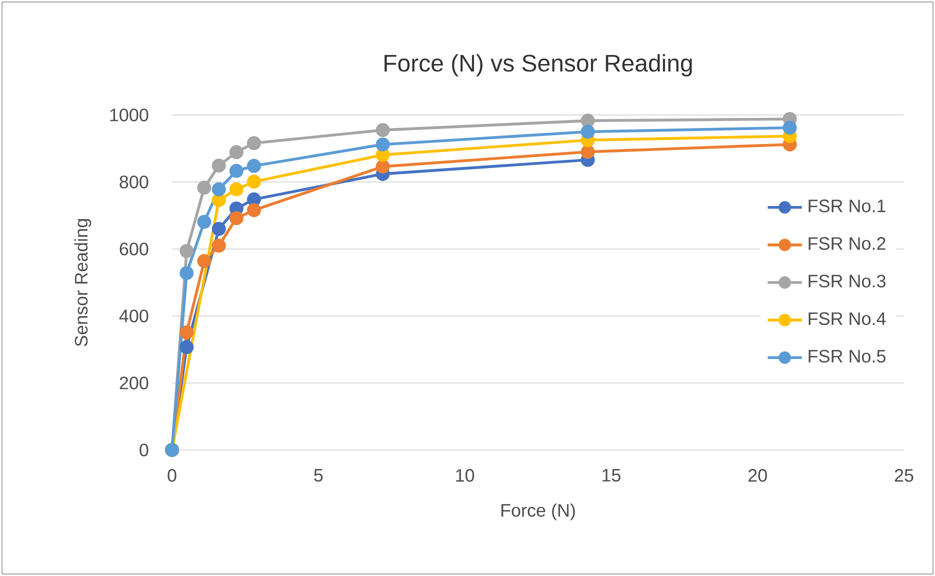 This screenshot has height=576, width=935. I want to click on y-tick-label: 0, so click(144, 450).